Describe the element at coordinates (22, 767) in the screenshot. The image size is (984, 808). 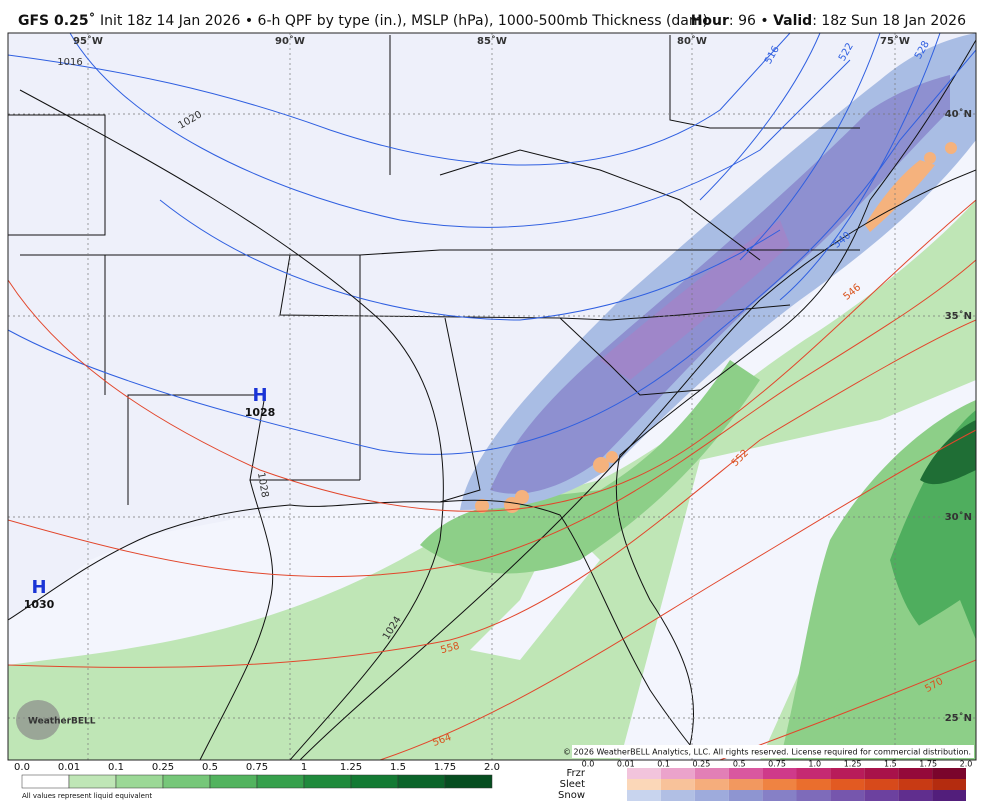
I see `rain-scale-label: 0.0` at that location.